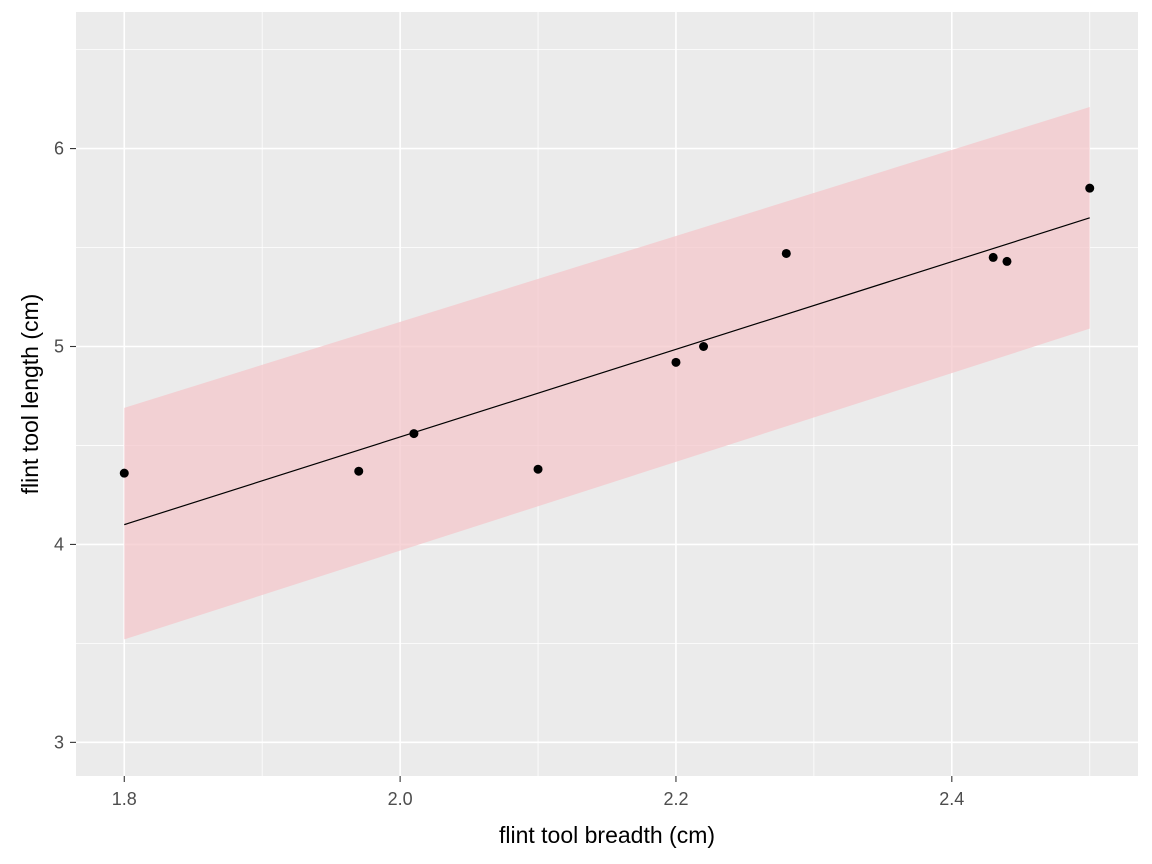 The image size is (1152, 864). I want to click on y-tick-label: 5, so click(59, 346).